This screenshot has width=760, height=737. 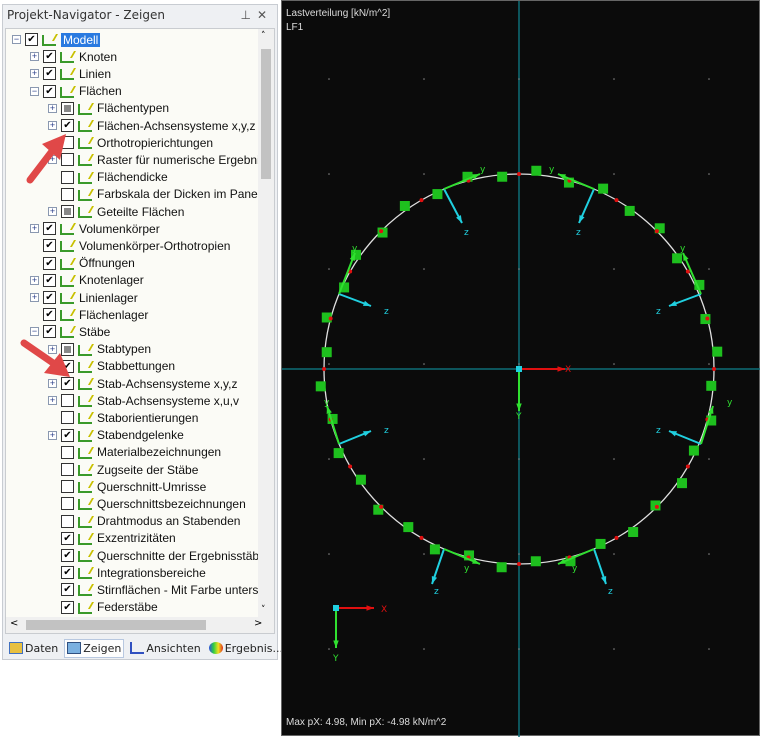 What do you see at coordinates (147, 503) in the screenshot?
I see `tree-item: Querschnittsbezeichnungen` at bounding box center [147, 503].